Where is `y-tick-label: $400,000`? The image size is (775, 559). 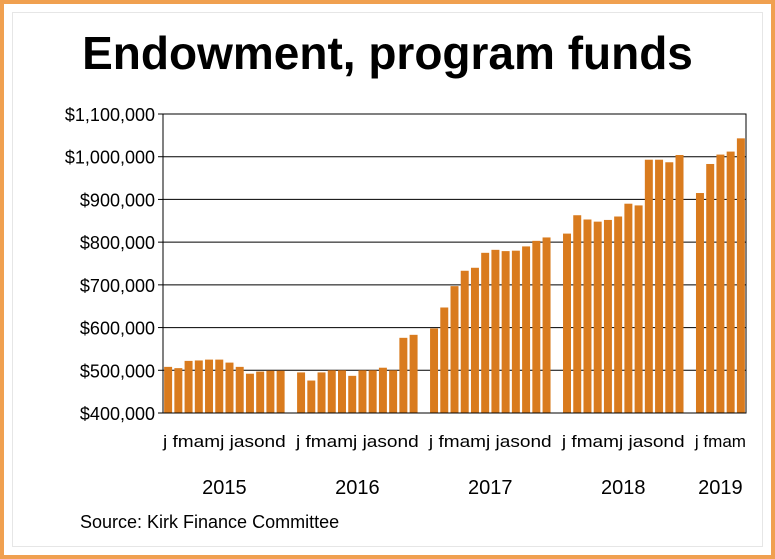
y-tick-label: $400,000 is located at coordinates (117, 414).